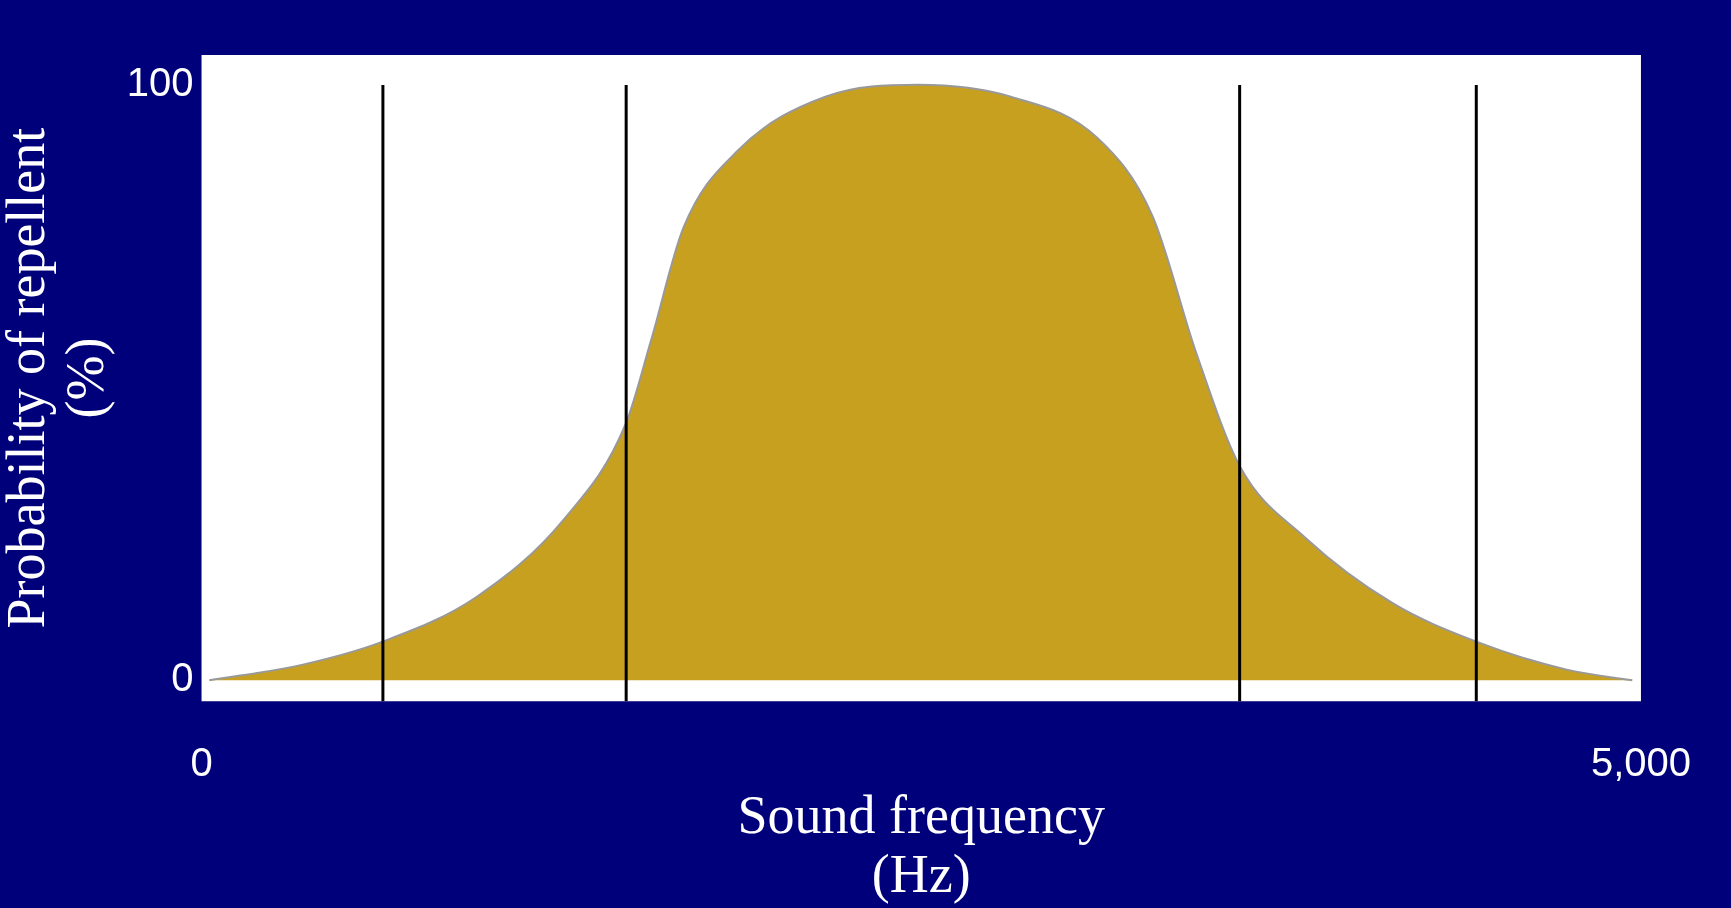 The image size is (1731, 908). What do you see at coordinates (921, 845) in the screenshot?
I see `x-axis-title: Sound frequency (Hz)` at bounding box center [921, 845].